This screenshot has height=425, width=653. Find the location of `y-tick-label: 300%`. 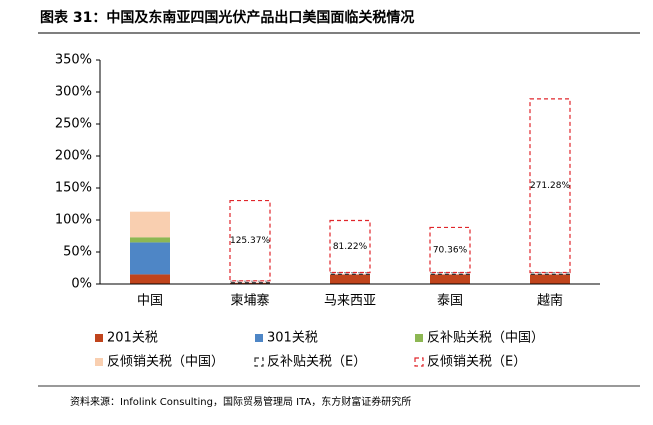

y-tick-label: 300% is located at coordinates (73, 92).